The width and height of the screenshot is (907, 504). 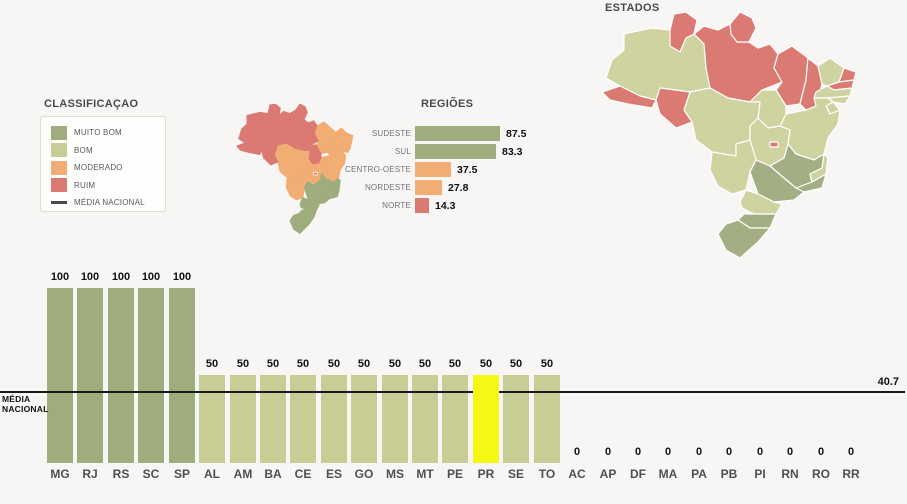 What do you see at coordinates (303, 474) in the screenshot?
I see `state-axis-label: CE` at bounding box center [303, 474].